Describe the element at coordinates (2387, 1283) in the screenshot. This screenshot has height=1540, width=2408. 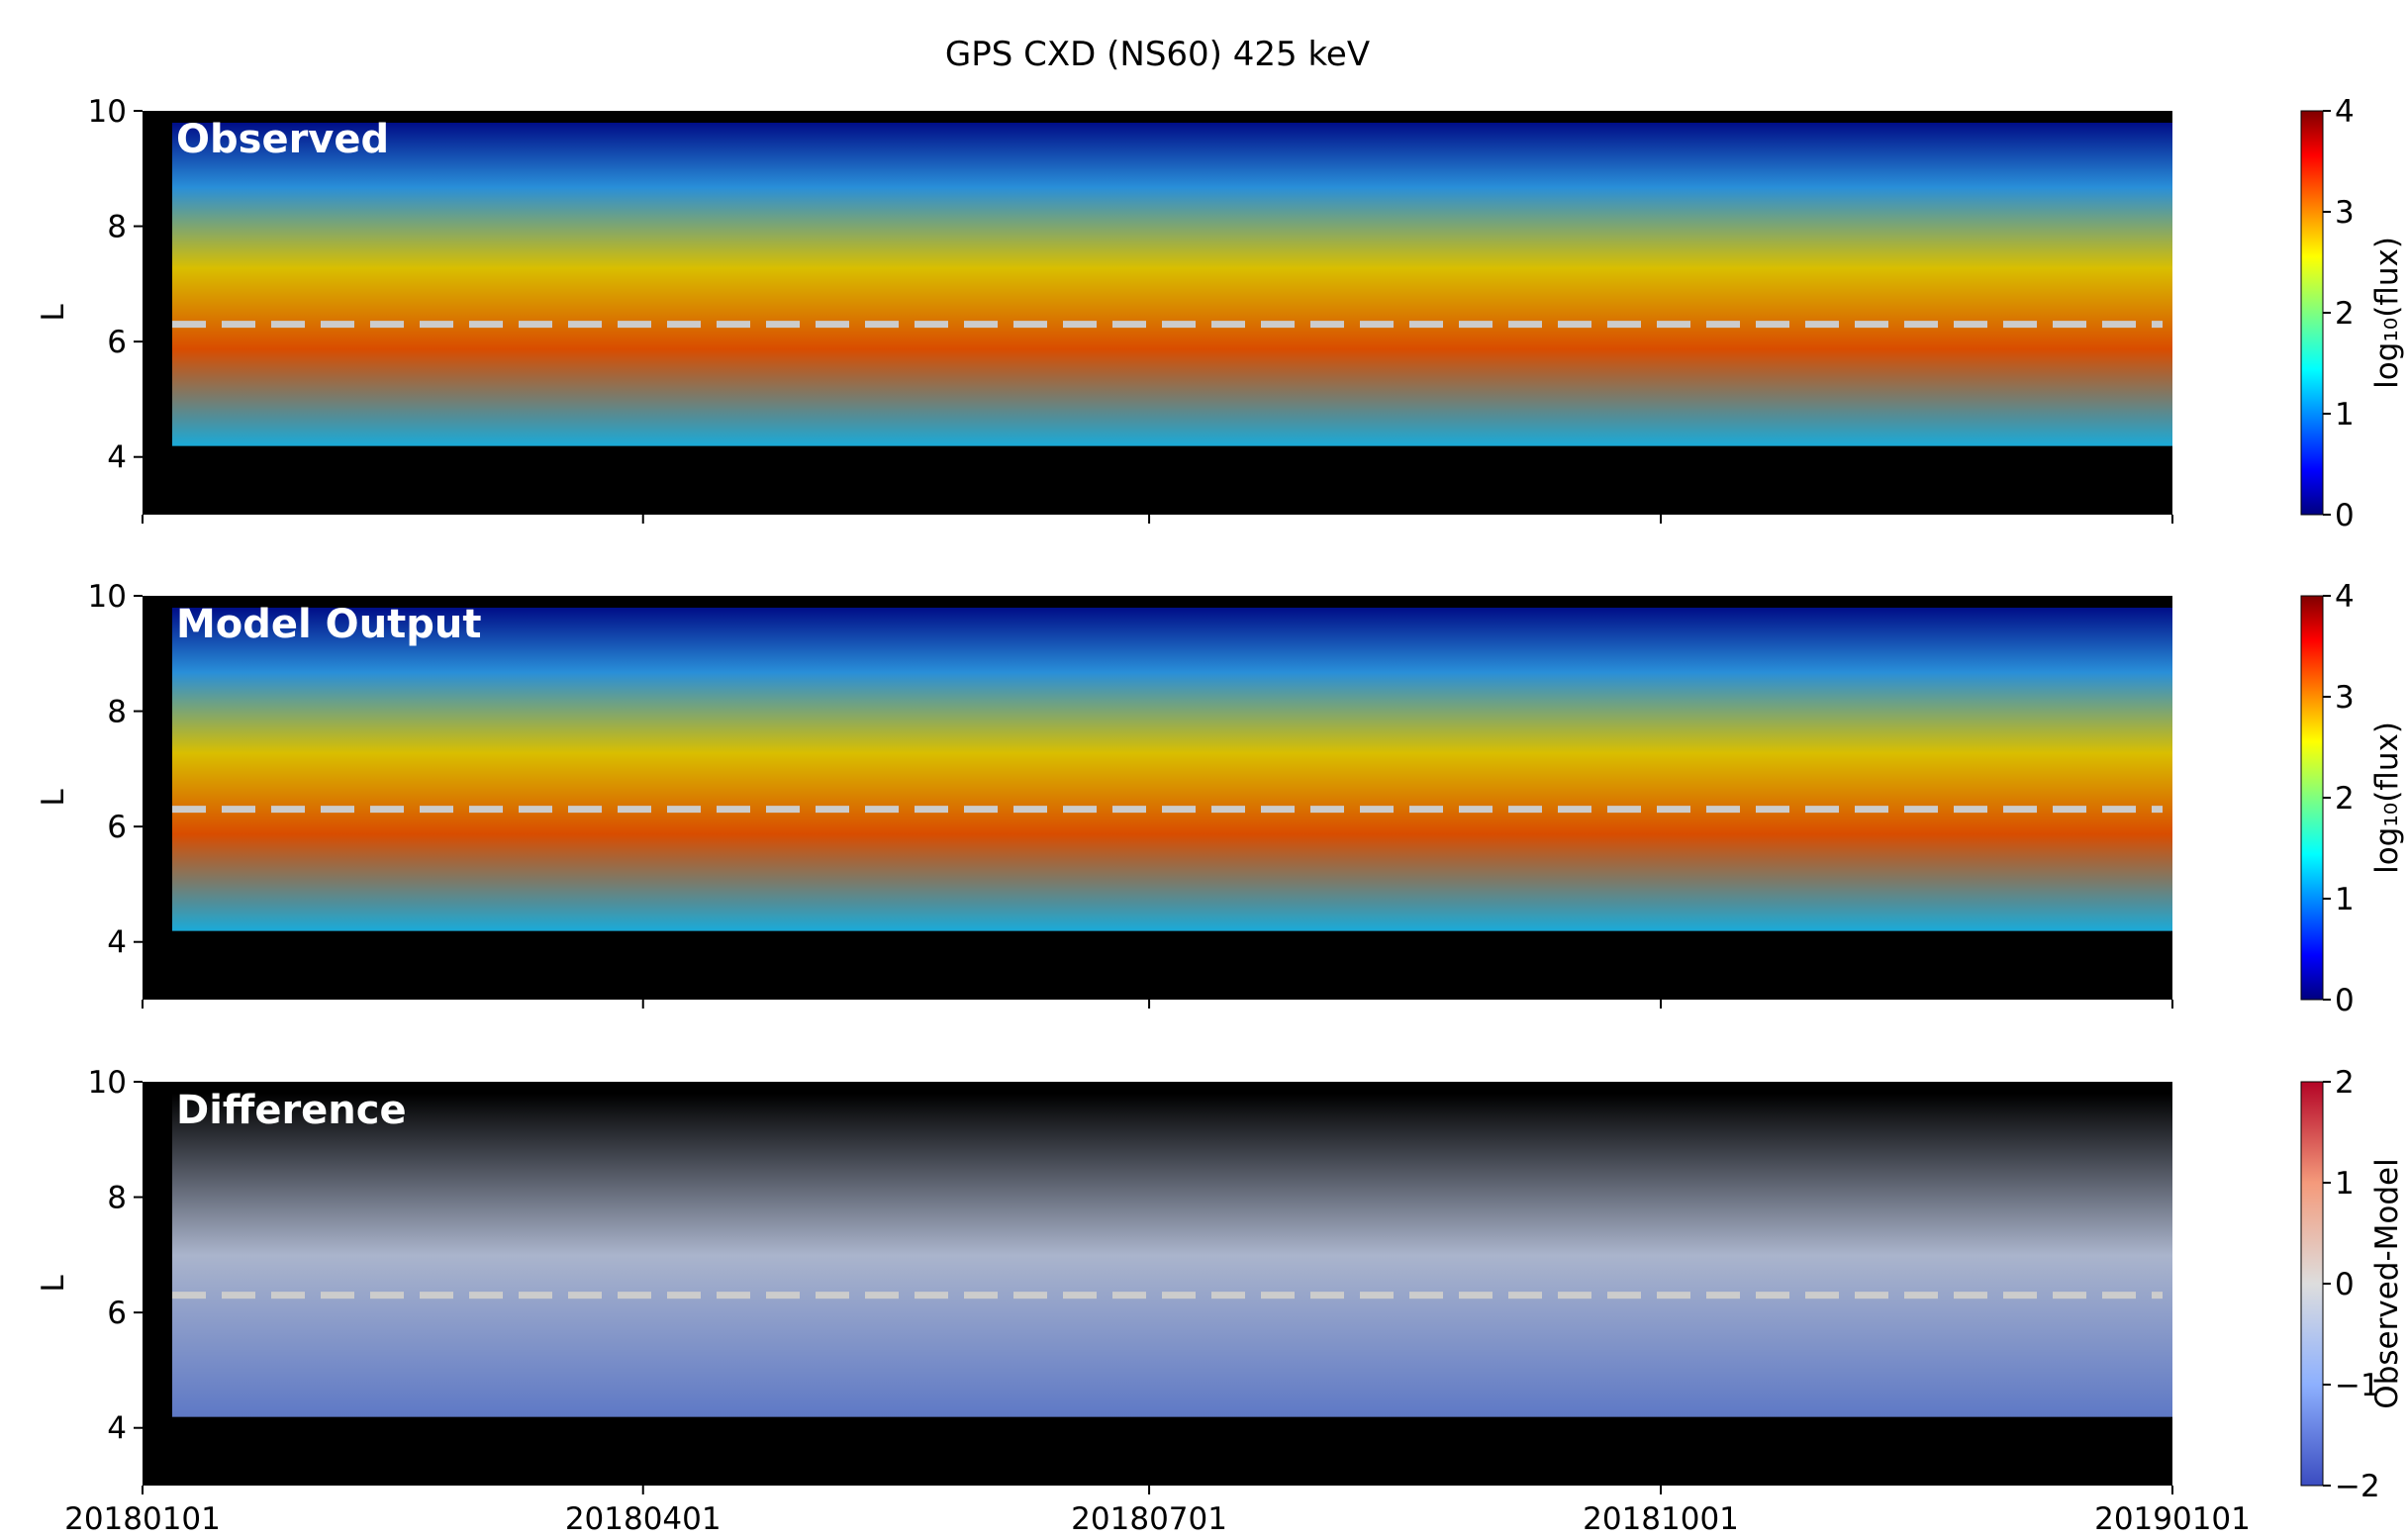
I see `colorbar-label: Observed-Model` at that location.